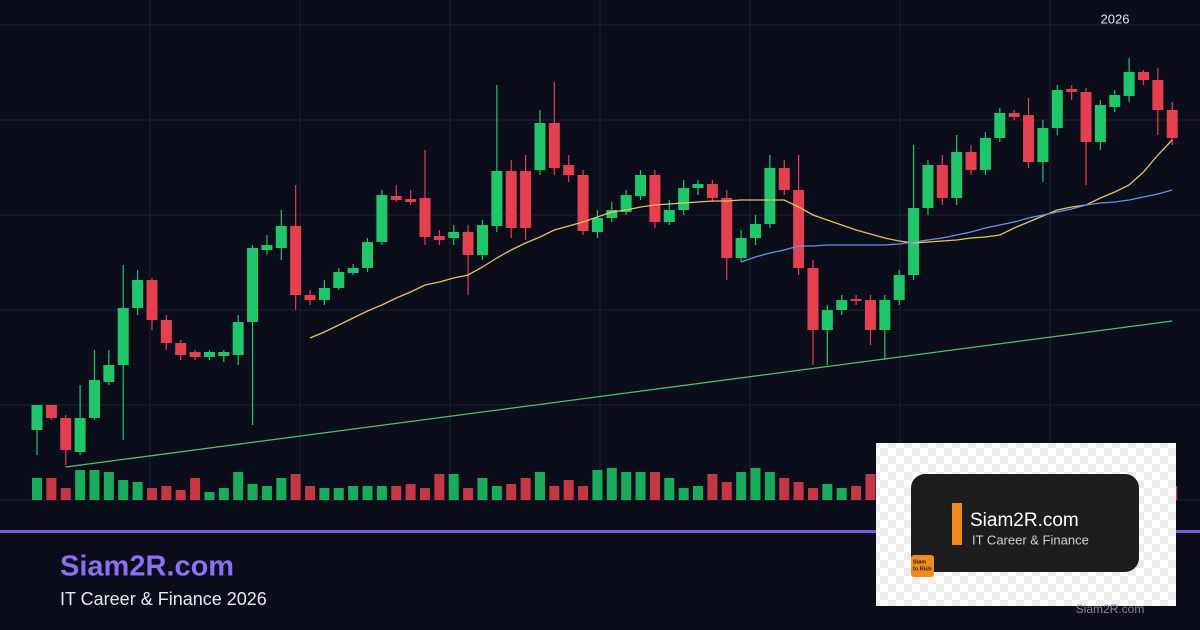 Image resolution: width=1200 pixels, height=630 pixels. What do you see at coordinates (600, 531) in the screenshot?
I see `divider` at bounding box center [600, 531].